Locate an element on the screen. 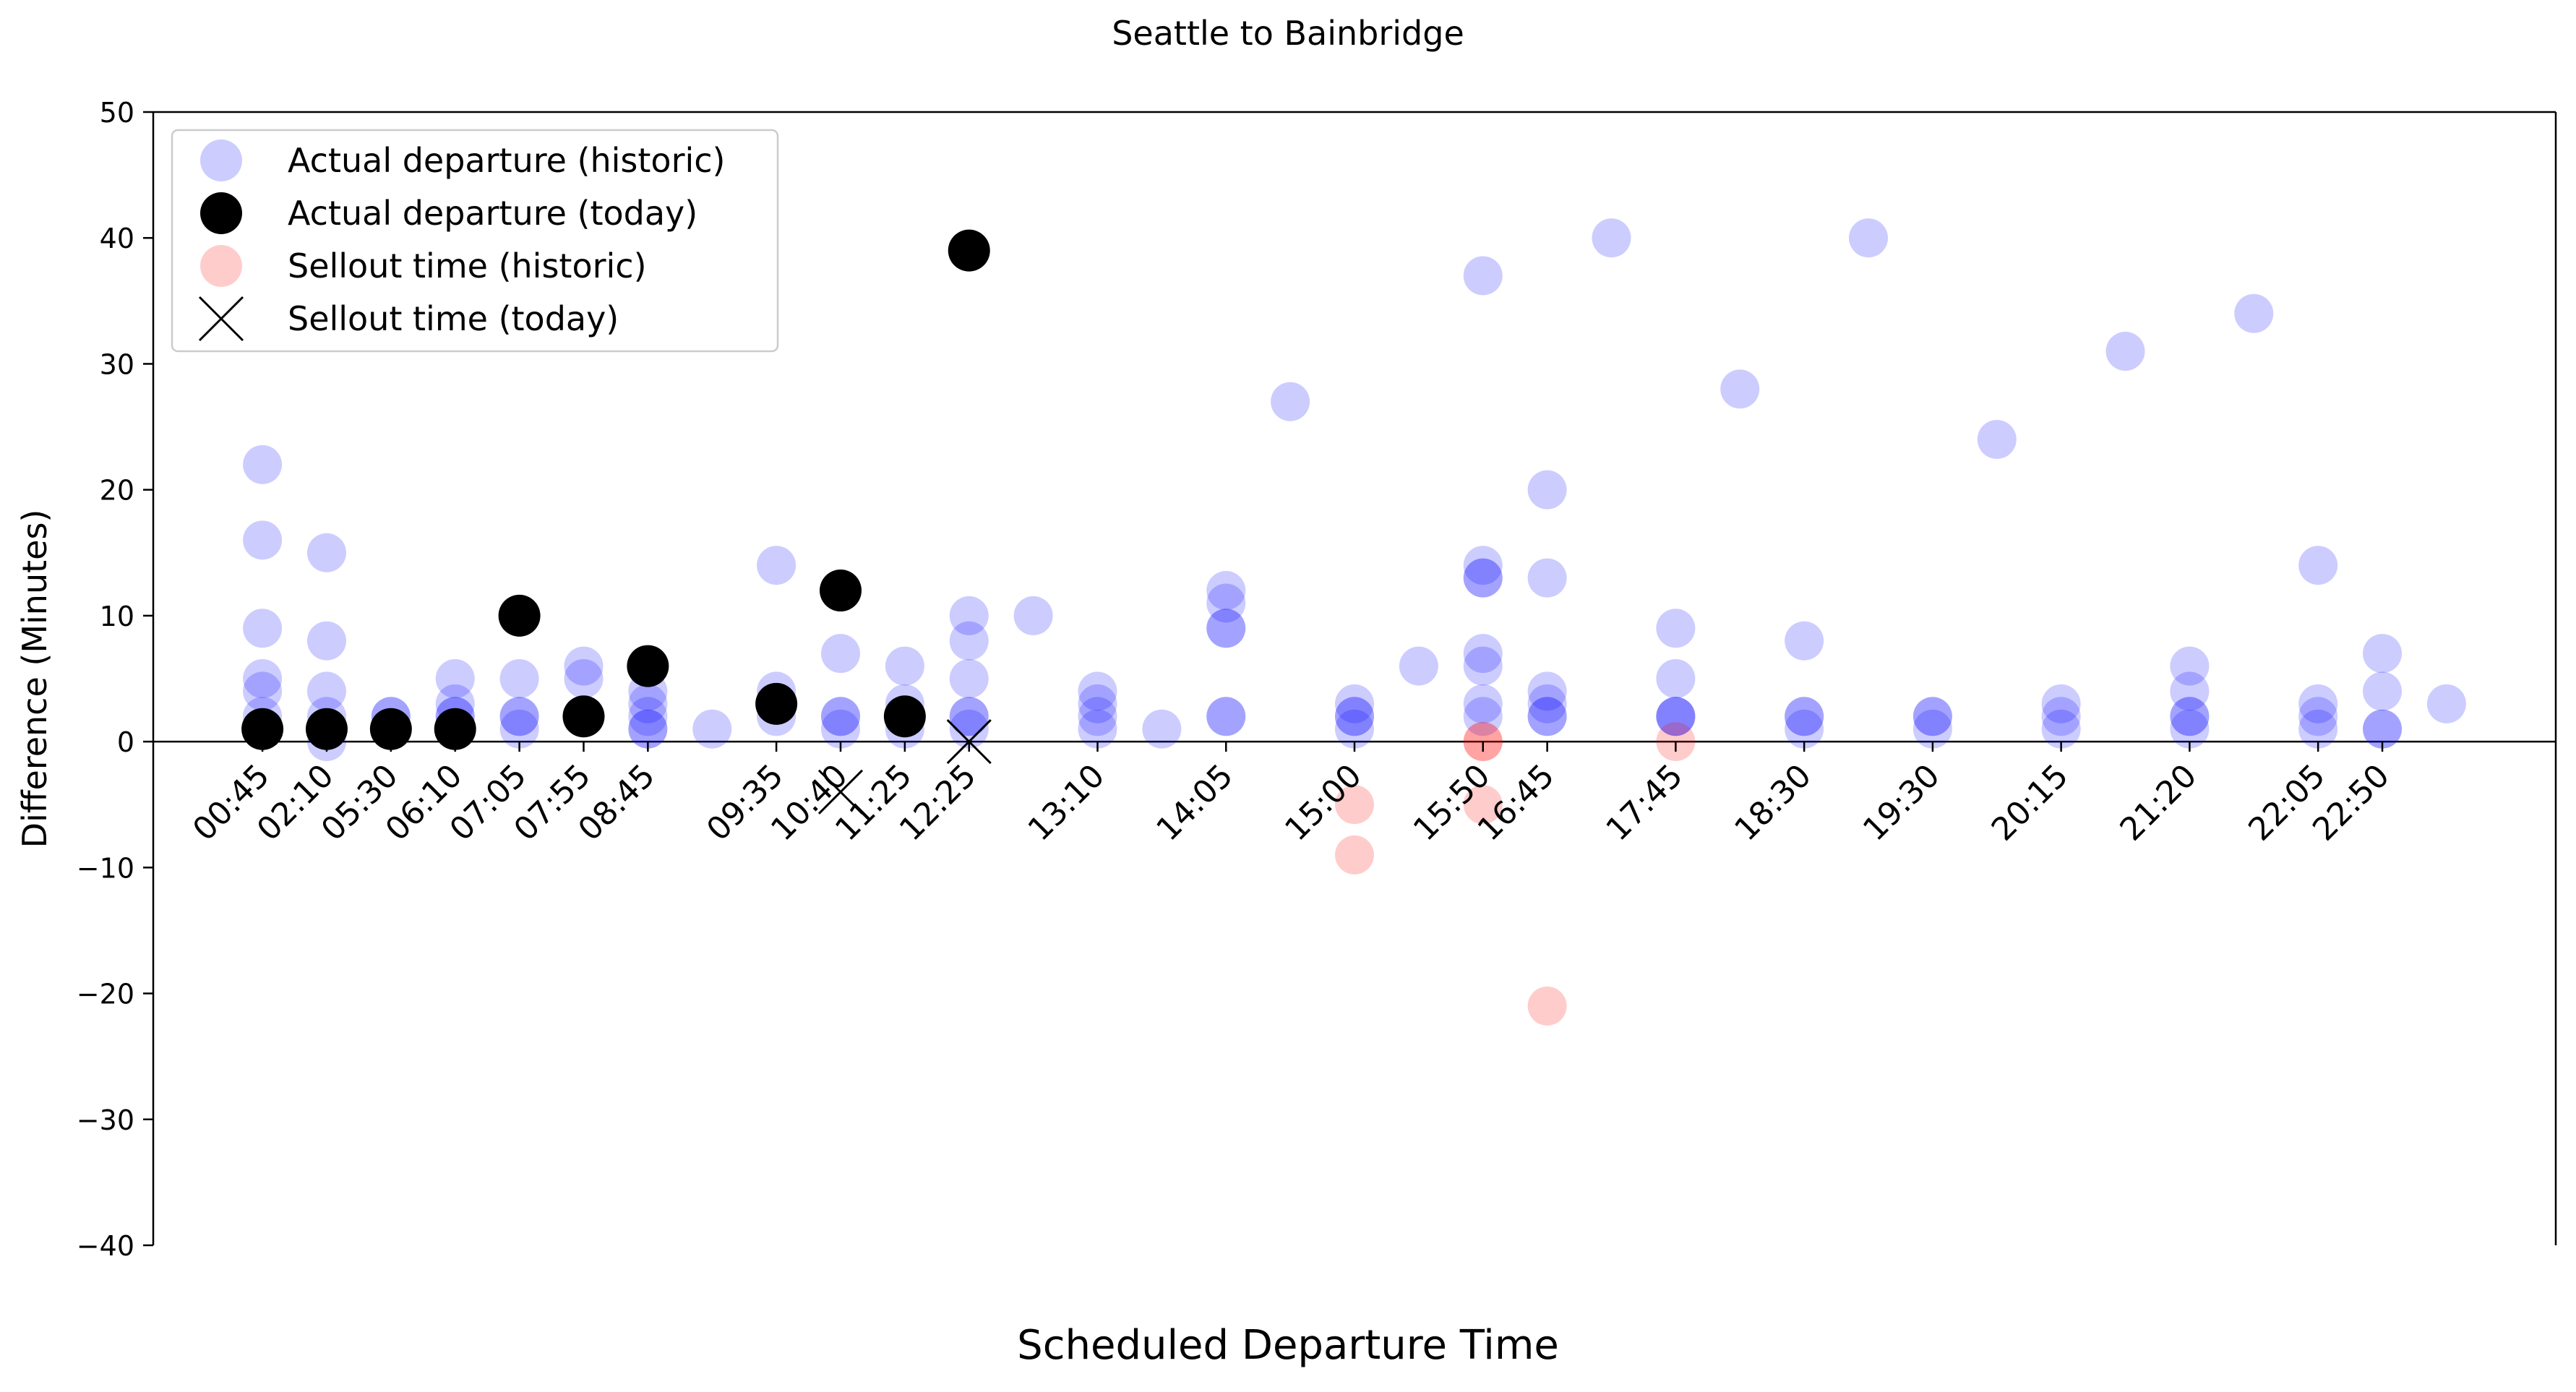  legend-frame is located at coordinates (475, 241).